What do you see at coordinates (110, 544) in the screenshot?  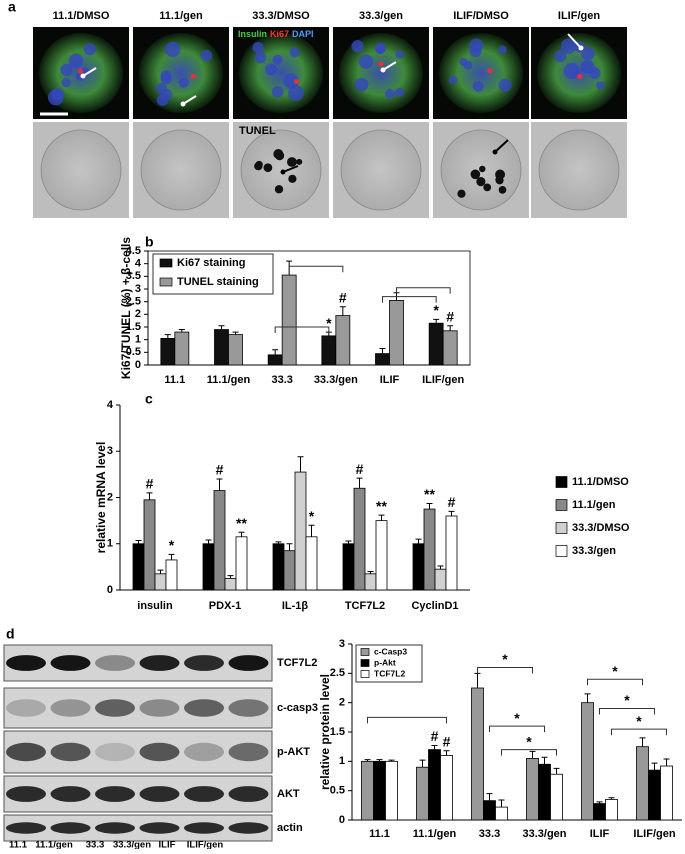 I see `y-tick-label: 1` at bounding box center [110, 544].